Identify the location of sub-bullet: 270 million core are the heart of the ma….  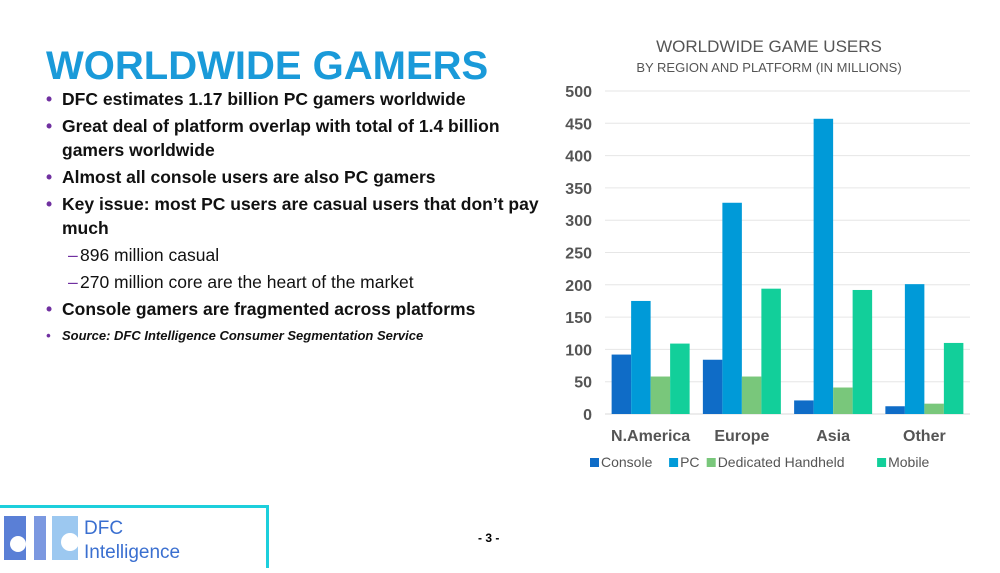
(306, 282).